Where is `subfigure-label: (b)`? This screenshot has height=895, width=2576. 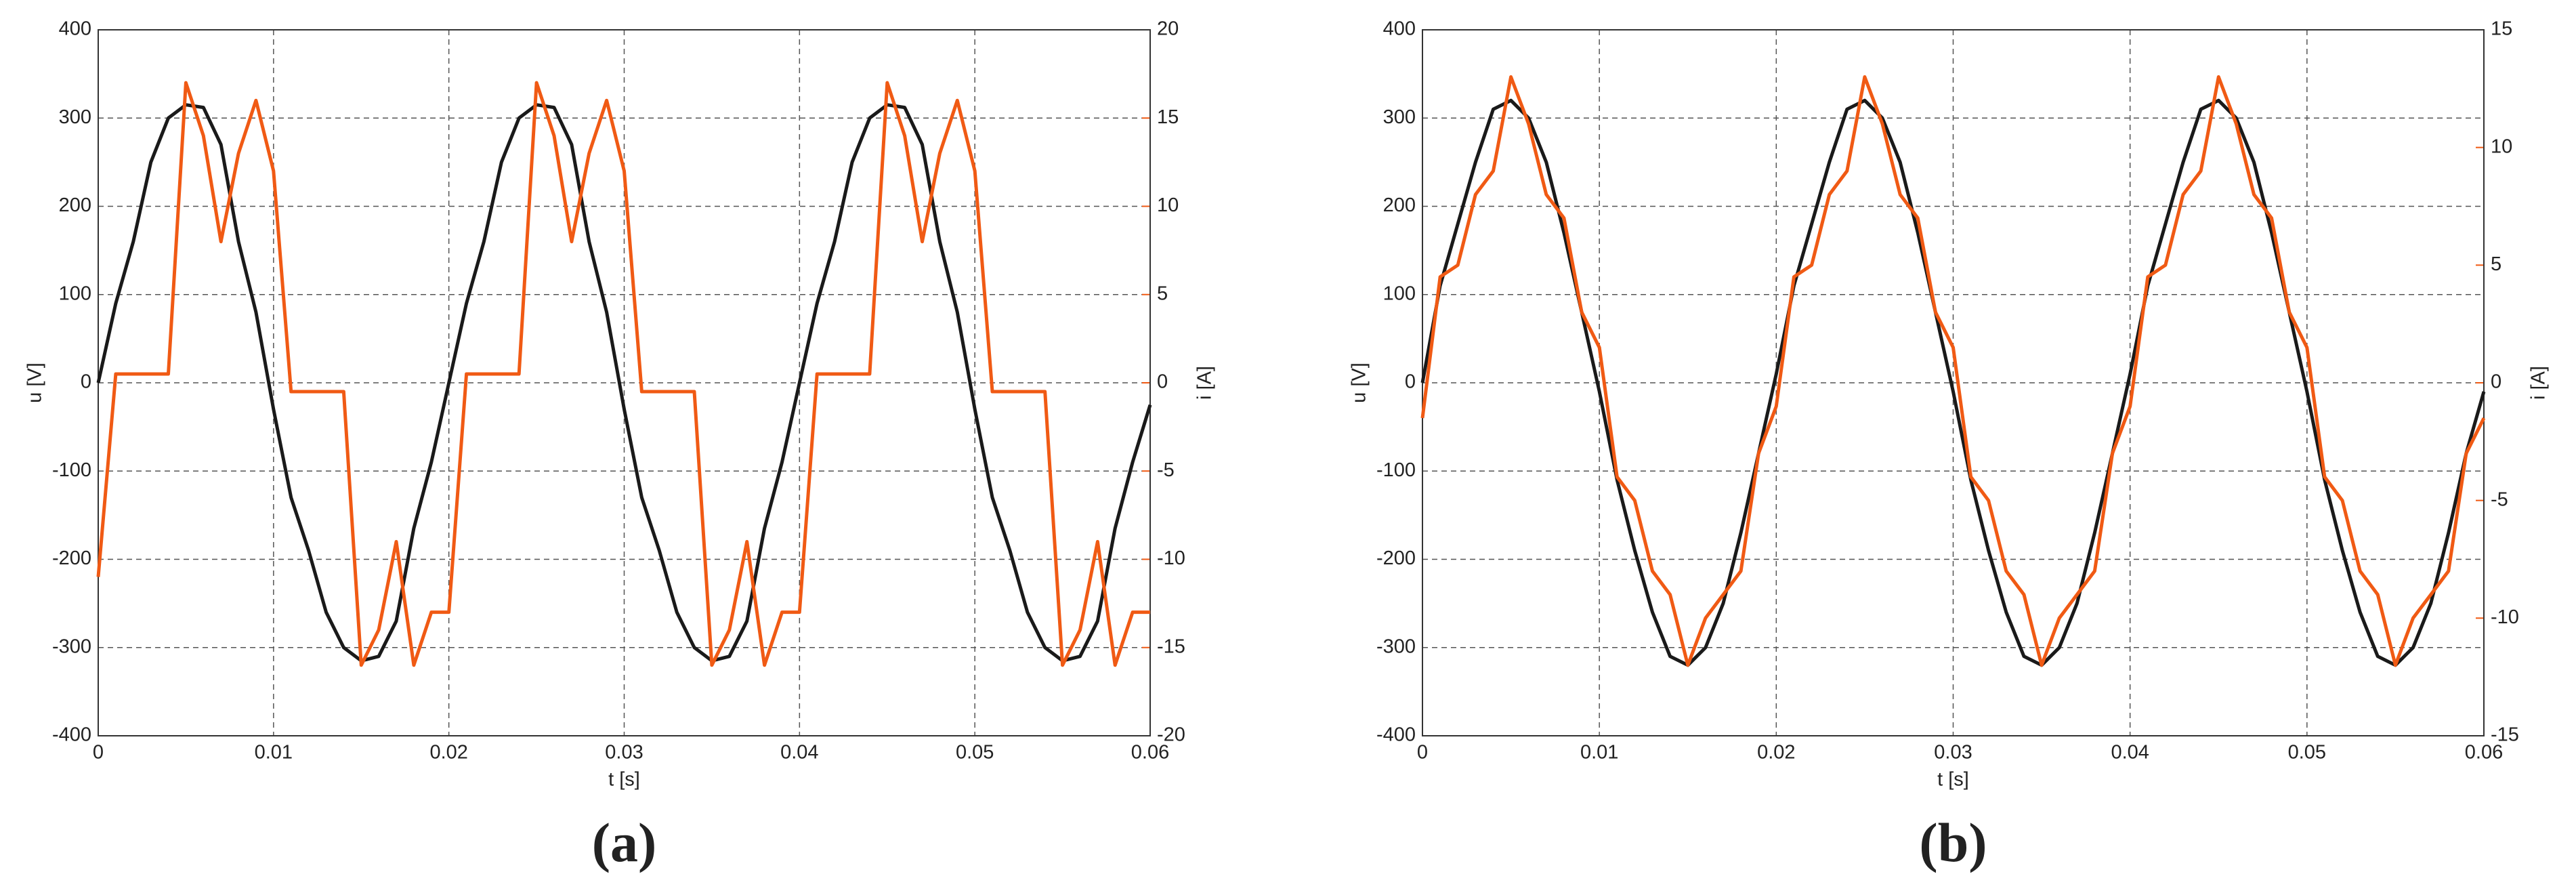 subfigure-label: (b) is located at coordinates (1953, 842).